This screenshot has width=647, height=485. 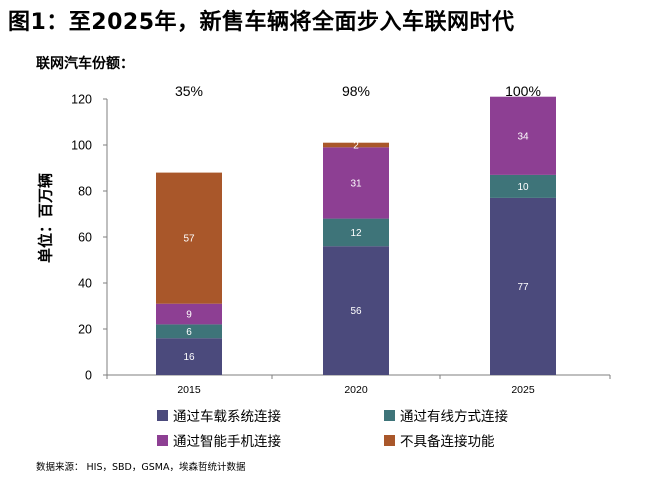 I want to click on x-tick-label: 2025, so click(x=523, y=390).